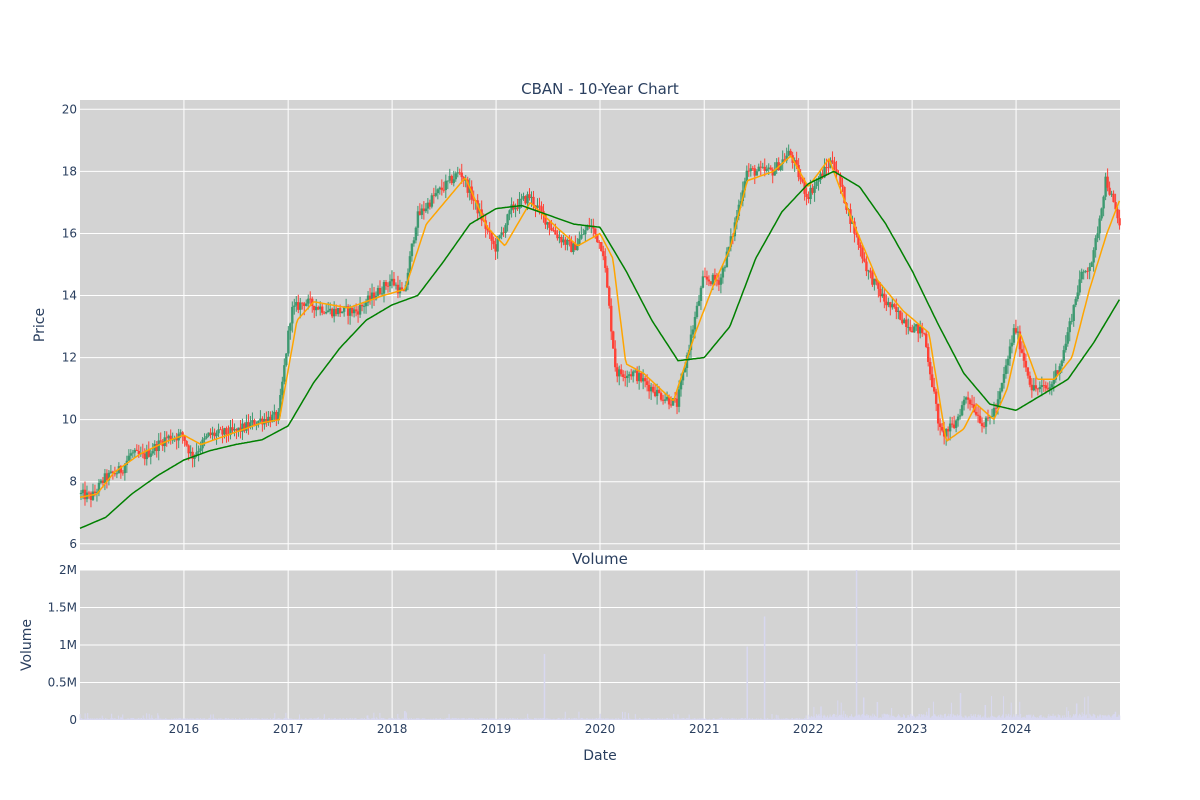 This screenshot has width=1200, height=800. I want to click on volume-y-tick-label: 1.5M, so click(62, 608).